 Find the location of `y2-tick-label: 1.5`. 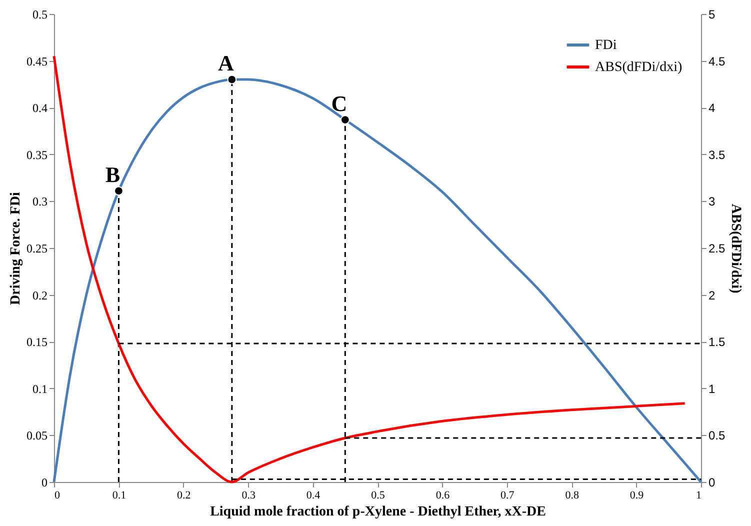

y2-tick-label: 1.5 is located at coordinates (717, 342).